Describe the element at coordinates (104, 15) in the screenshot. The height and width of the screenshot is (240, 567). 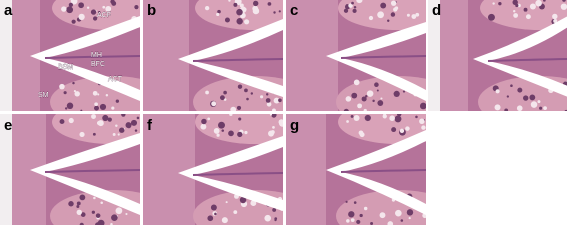
I see `annotation: ACF` at that location.